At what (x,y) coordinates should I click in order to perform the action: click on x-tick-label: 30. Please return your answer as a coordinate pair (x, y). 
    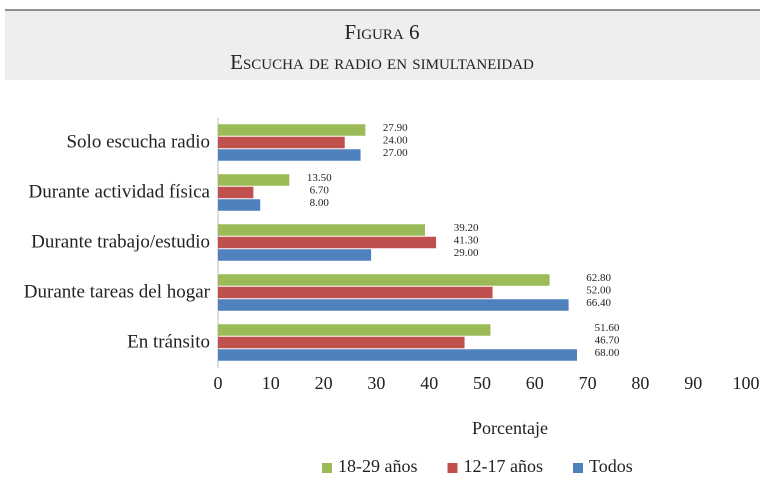
    Looking at the image, I should click on (376, 383).